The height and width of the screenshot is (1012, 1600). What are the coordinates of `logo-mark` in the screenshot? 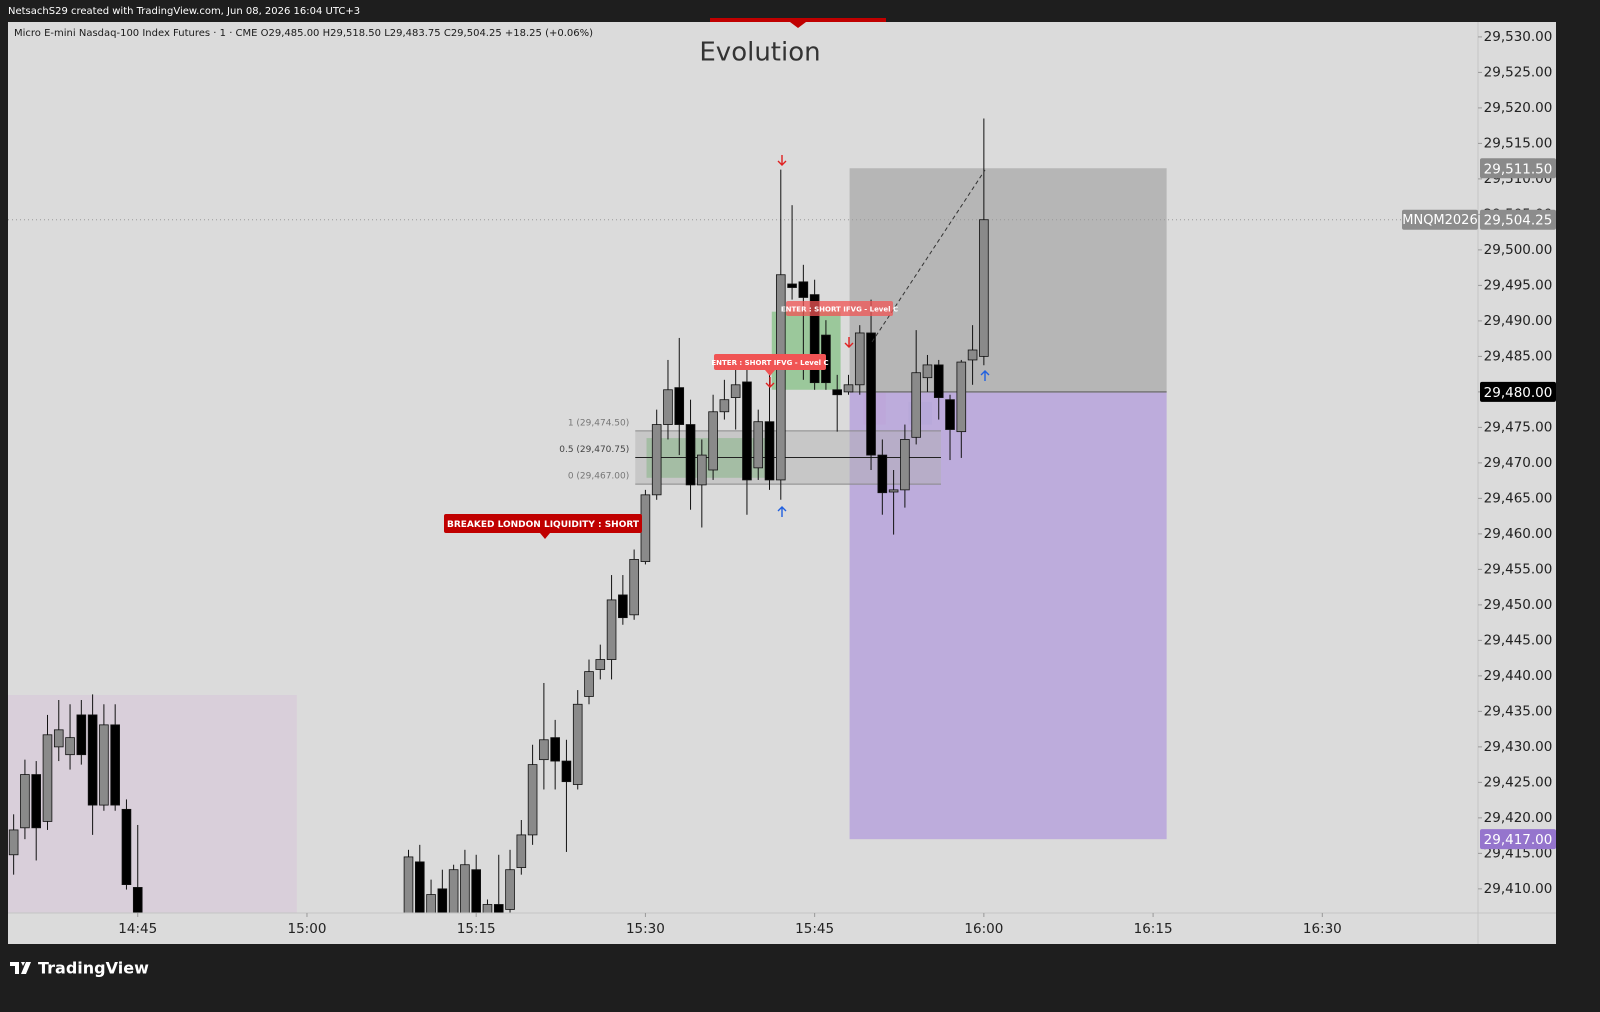 It's located at (20, 968).